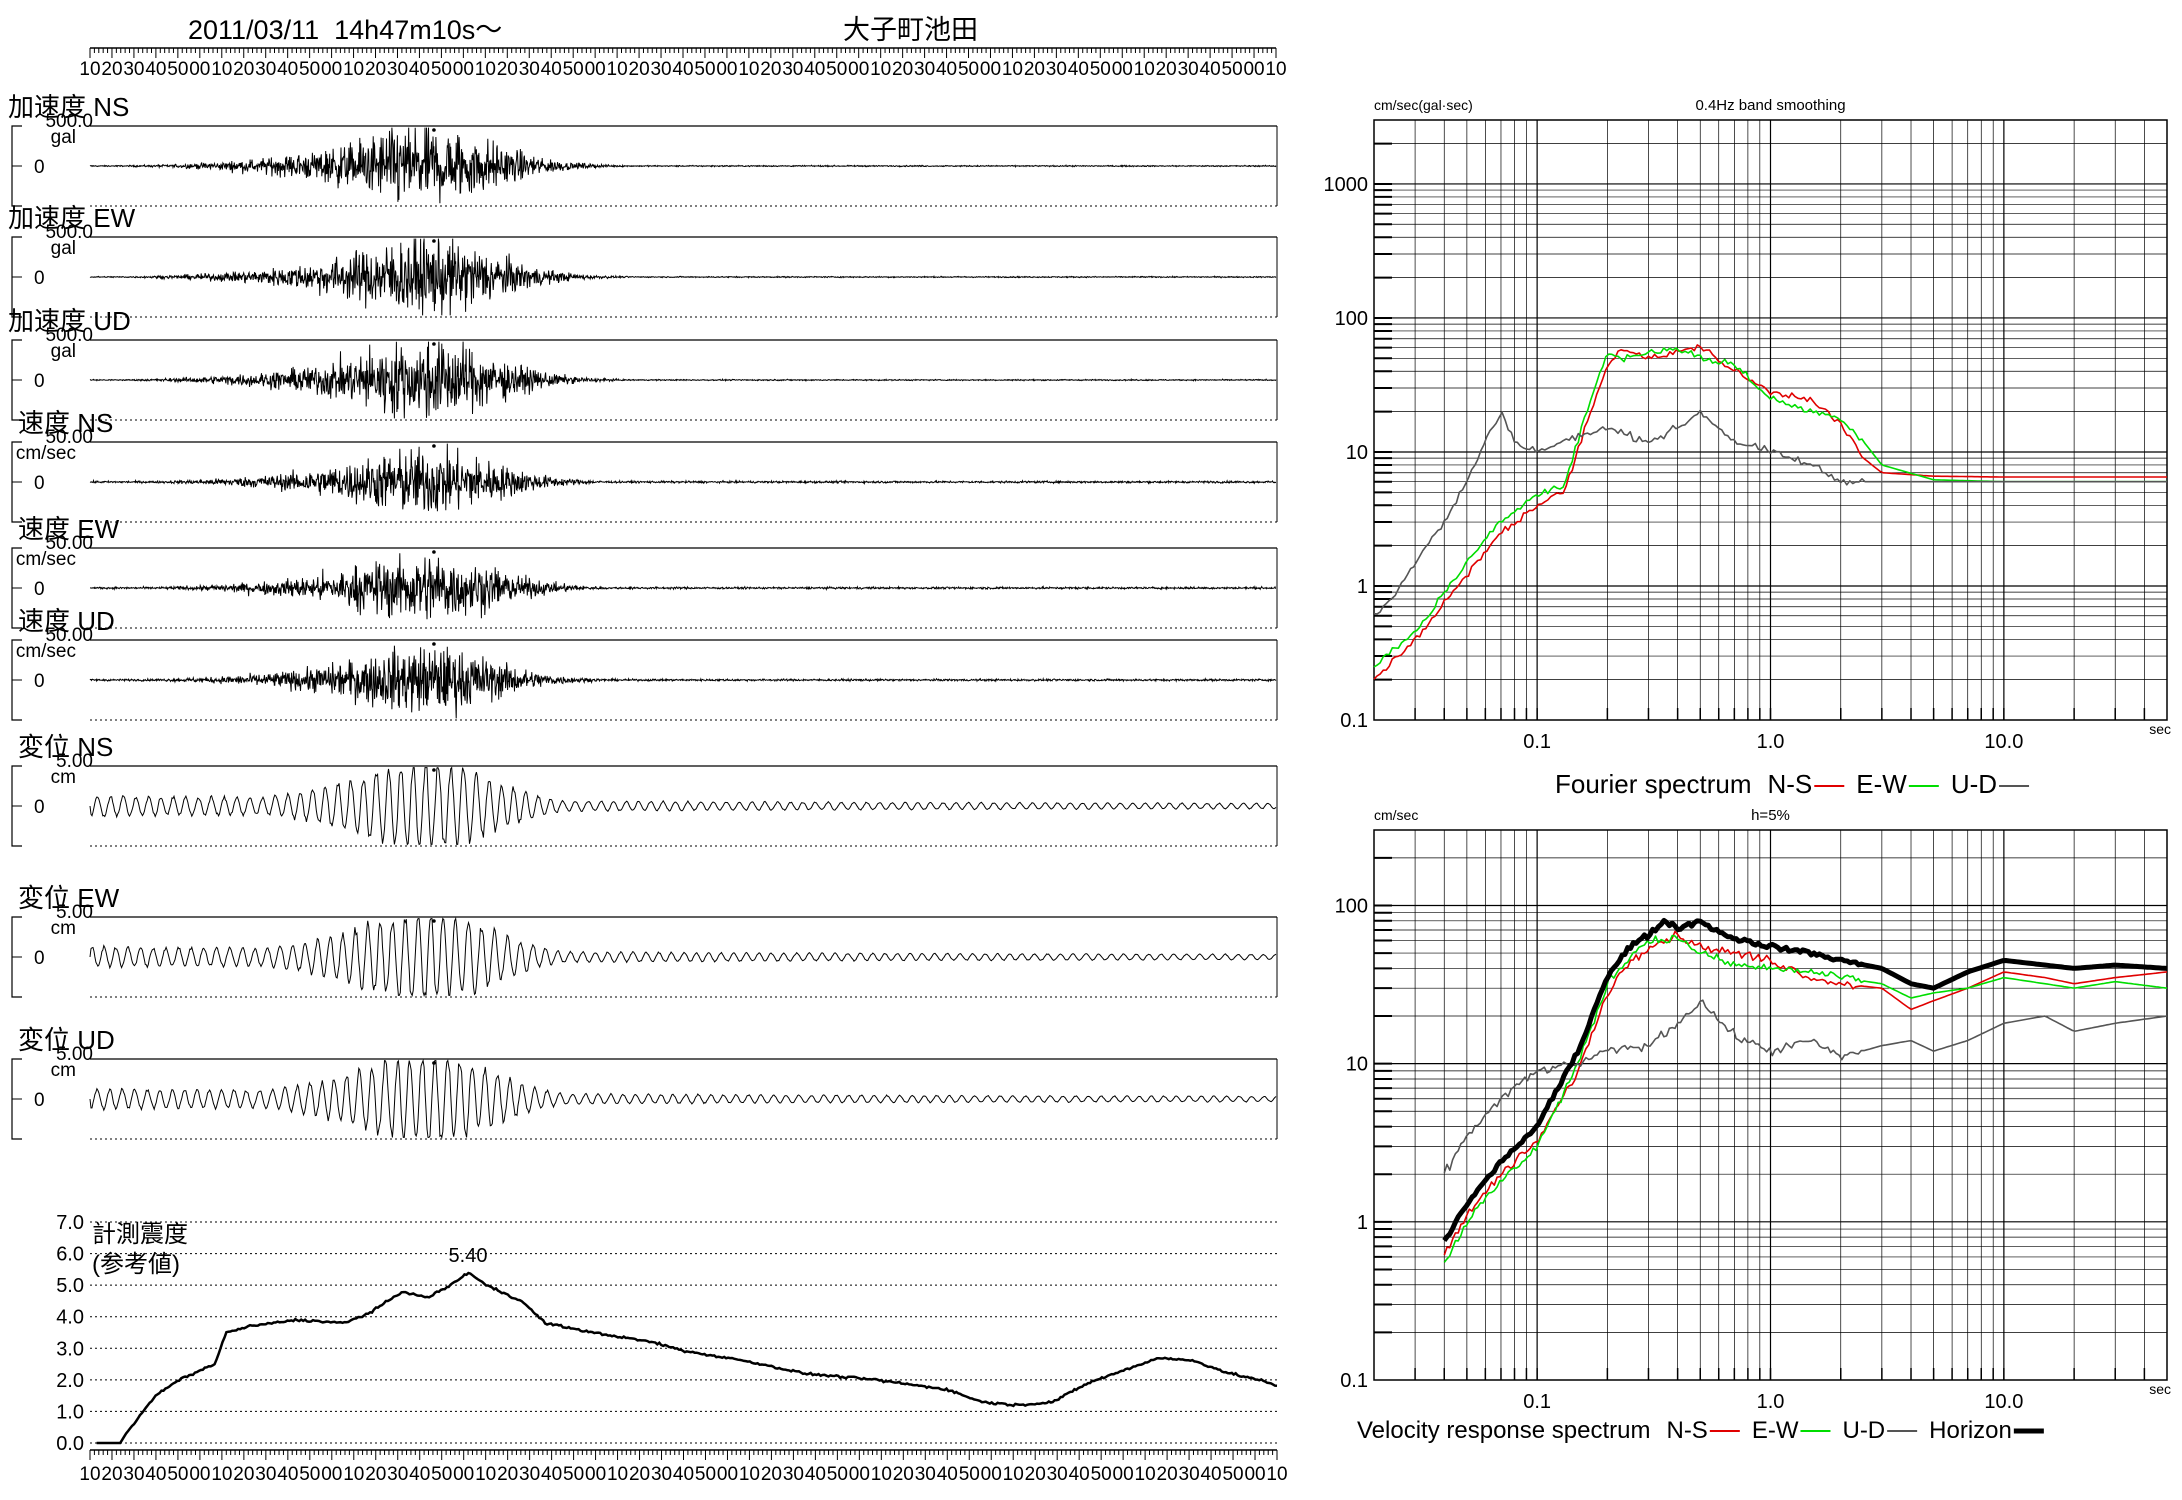  I want to click on trace-max-value: 50.00, so click(69, 543).